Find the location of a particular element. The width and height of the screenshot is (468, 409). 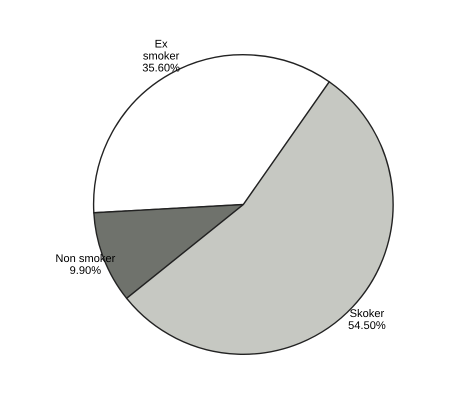

data-label: 35.60% is located at coordinates (161, 68).